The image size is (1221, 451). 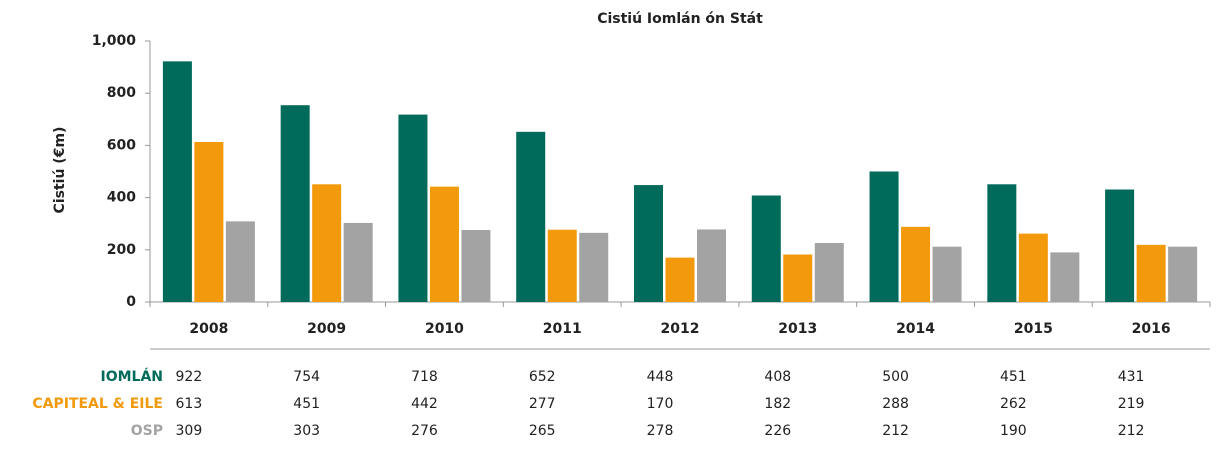 What do you see at coordinates (660, 404) in the screenshot?
I see `table-value: 170` at bounding box center [660, 404].